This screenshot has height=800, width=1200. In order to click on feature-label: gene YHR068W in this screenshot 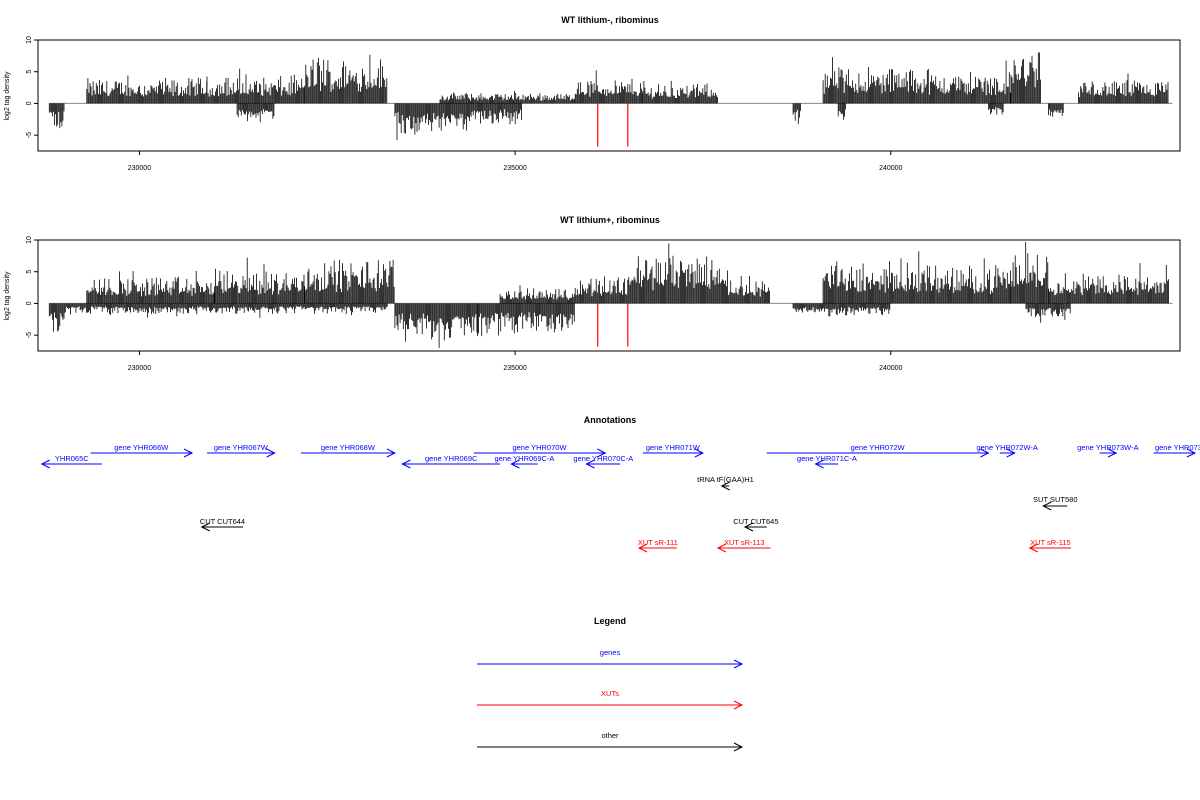, I will do `click(348, 447)`.